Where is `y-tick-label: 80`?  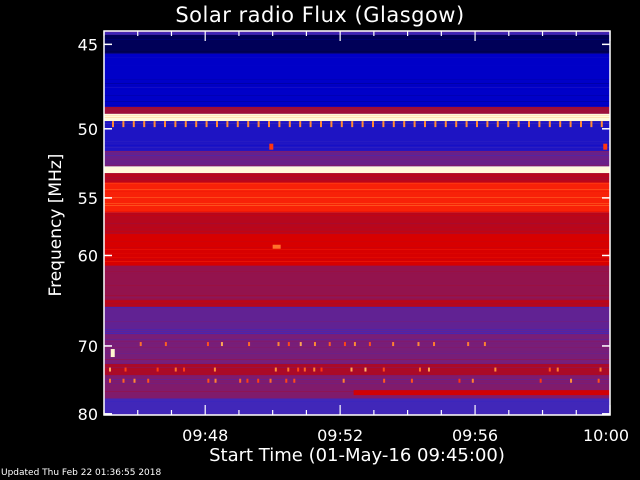
y-tick-label: 80 is located at coordinates (88, 414).